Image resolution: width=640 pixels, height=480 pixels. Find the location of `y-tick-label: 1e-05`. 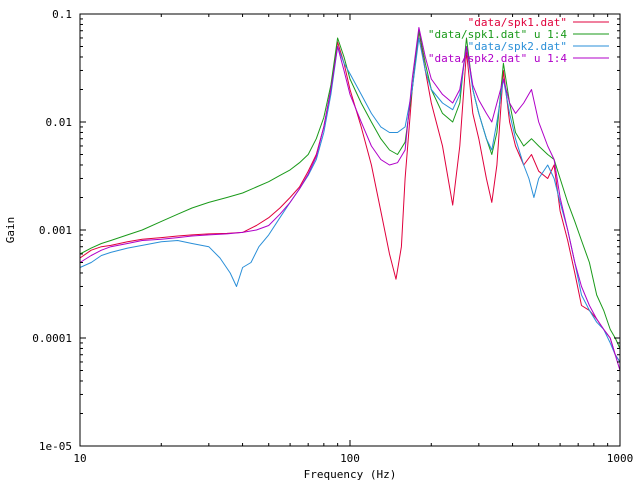

y-tick-label: 1e-05 is located at coordinates (55, 446).